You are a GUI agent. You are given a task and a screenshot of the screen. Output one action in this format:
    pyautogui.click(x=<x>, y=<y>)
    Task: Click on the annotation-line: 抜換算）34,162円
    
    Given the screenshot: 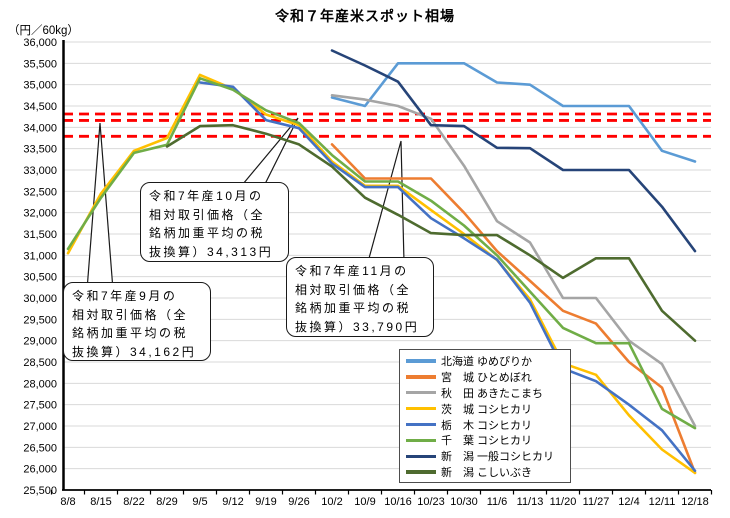 What is the action you would take?
    pyautogui.click(x=134, y=351)
    